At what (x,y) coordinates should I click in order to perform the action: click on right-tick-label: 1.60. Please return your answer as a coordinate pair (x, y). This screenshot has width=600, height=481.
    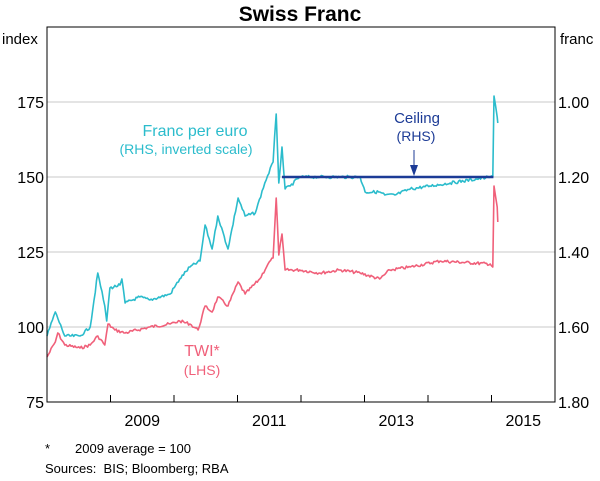
    Looking at the image, I should click on (573, 328).